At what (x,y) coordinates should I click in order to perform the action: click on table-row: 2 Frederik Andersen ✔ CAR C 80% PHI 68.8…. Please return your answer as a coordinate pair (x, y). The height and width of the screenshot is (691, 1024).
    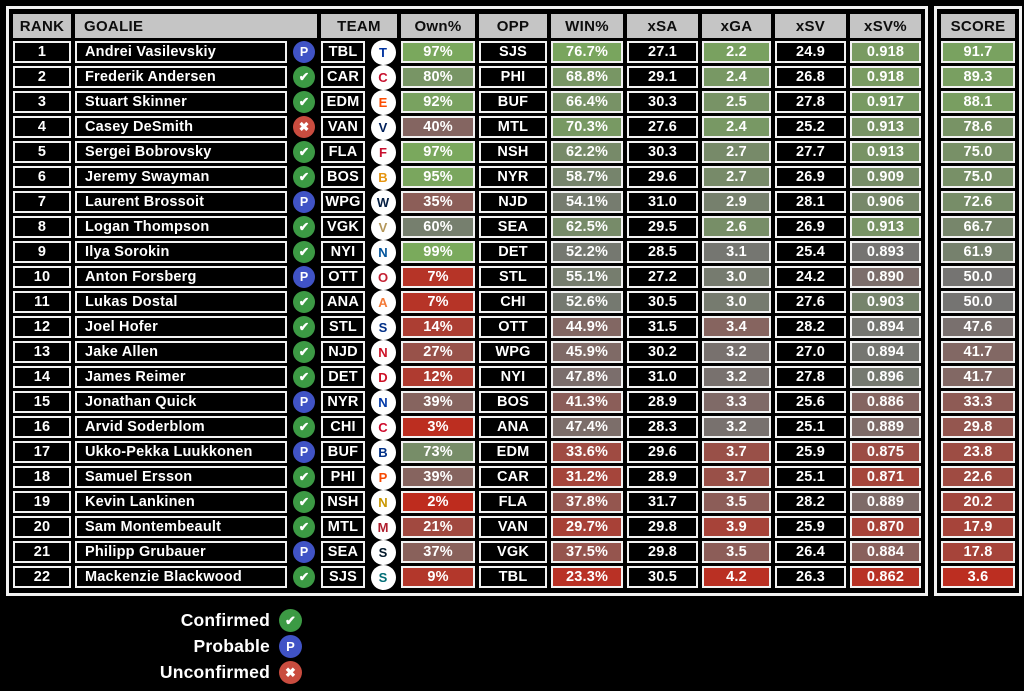
    Looking at the image, I should click on (467, 77).